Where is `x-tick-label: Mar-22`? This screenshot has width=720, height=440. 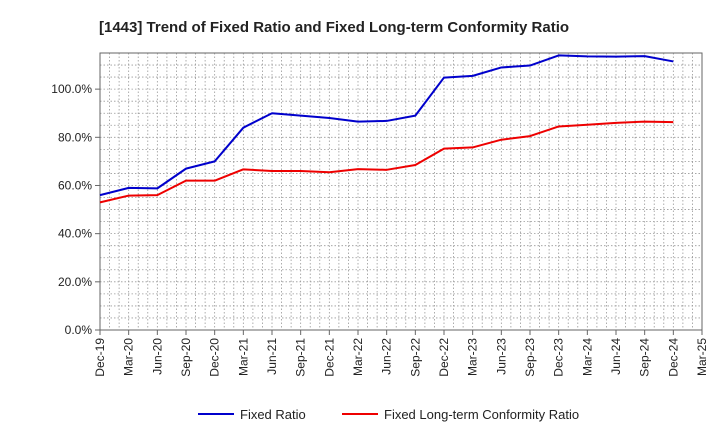 x-tick-label: Mar-22 is located at coordinates (358, 357).